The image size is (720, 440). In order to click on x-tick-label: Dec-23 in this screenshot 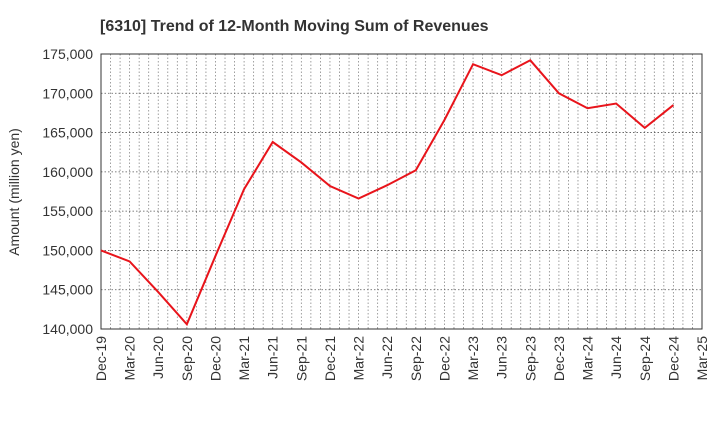, I will do `click(559, 358)`.